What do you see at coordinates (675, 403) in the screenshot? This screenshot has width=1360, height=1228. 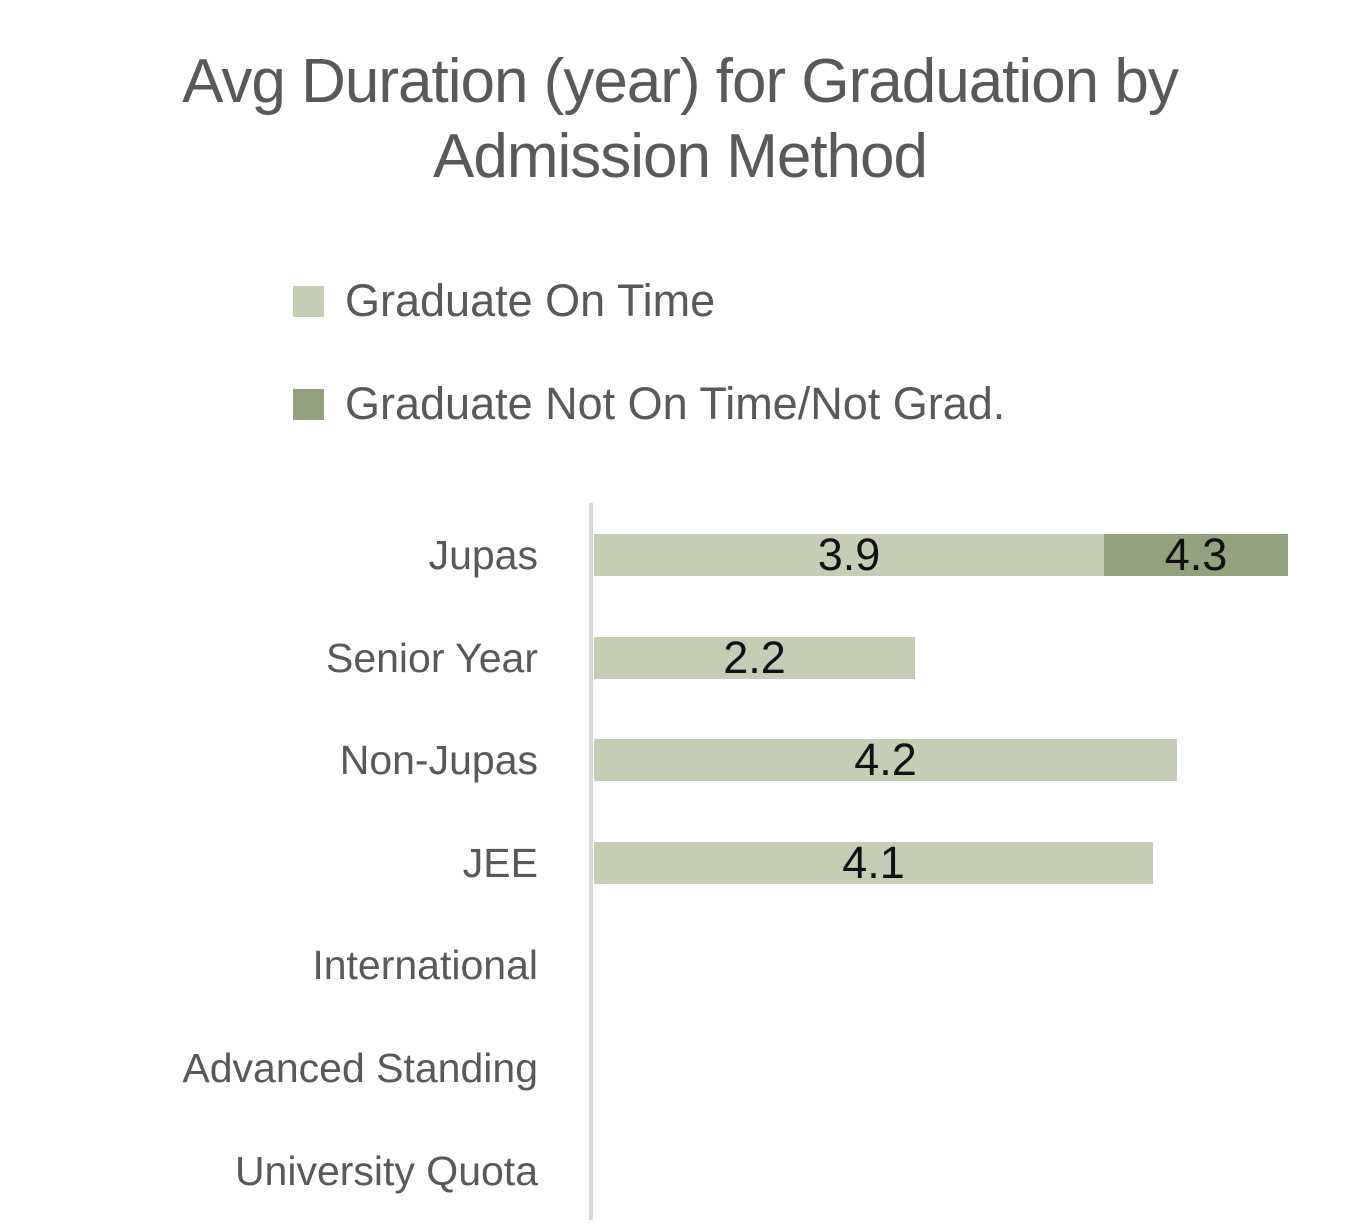 I see `legend-label-not-on-time: Graduate Not On Time/Not Grad.` at bounding box center [675, 403].